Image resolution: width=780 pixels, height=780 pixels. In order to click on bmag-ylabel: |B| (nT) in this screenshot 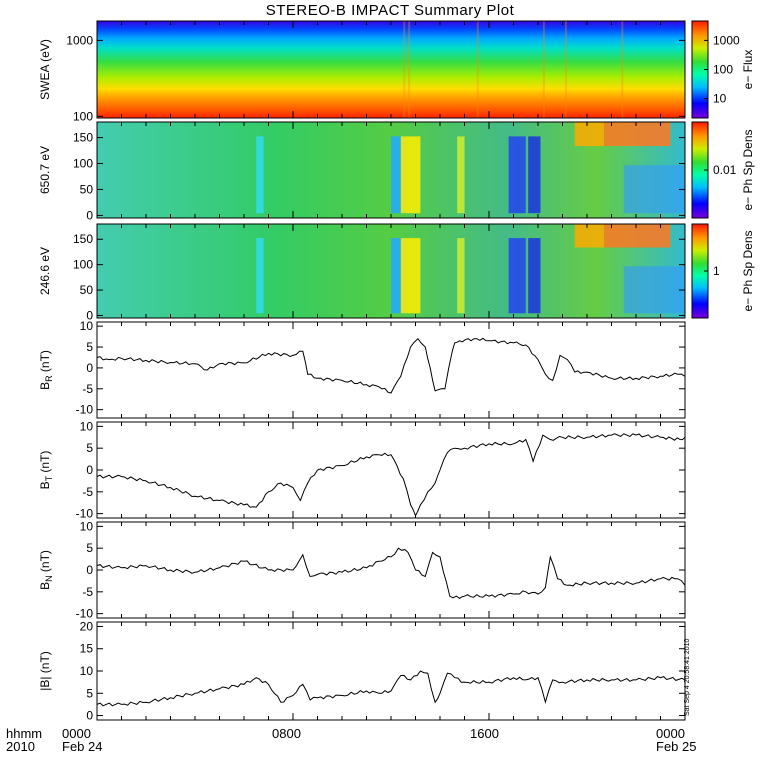, I will do `click(45, 671)`.